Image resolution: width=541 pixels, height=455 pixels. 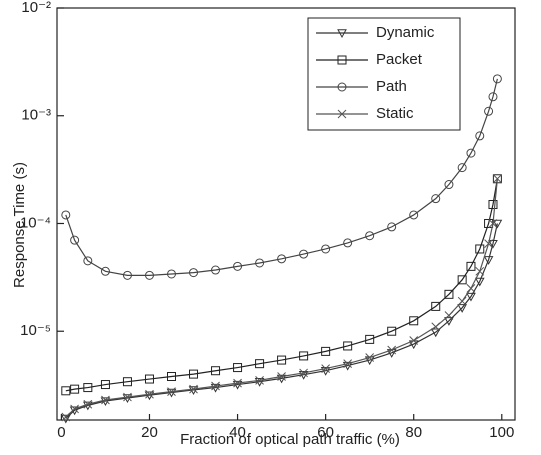 What do you see at coordinates (35, 330) in the screenshot?
I see `y-tick-label: 10⁻⁵` at bounding box center [35, 330].